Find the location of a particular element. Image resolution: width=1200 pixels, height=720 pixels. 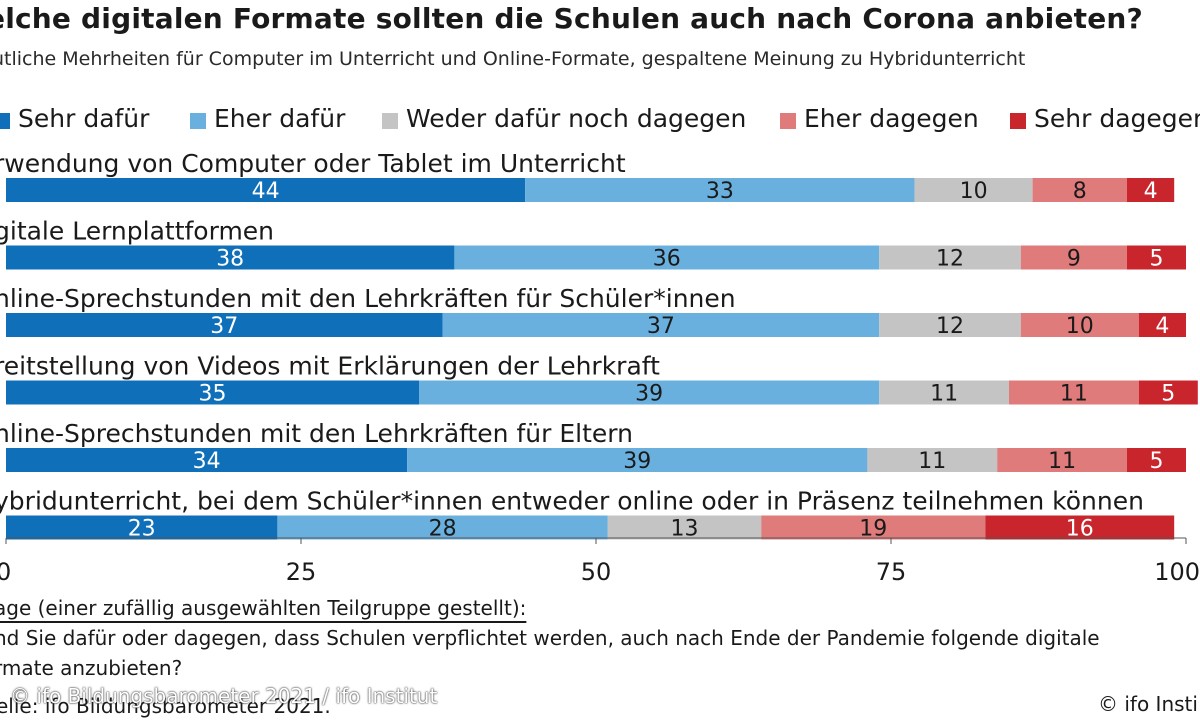

x-tick-label: 50 is located at coordinates (596, 572).